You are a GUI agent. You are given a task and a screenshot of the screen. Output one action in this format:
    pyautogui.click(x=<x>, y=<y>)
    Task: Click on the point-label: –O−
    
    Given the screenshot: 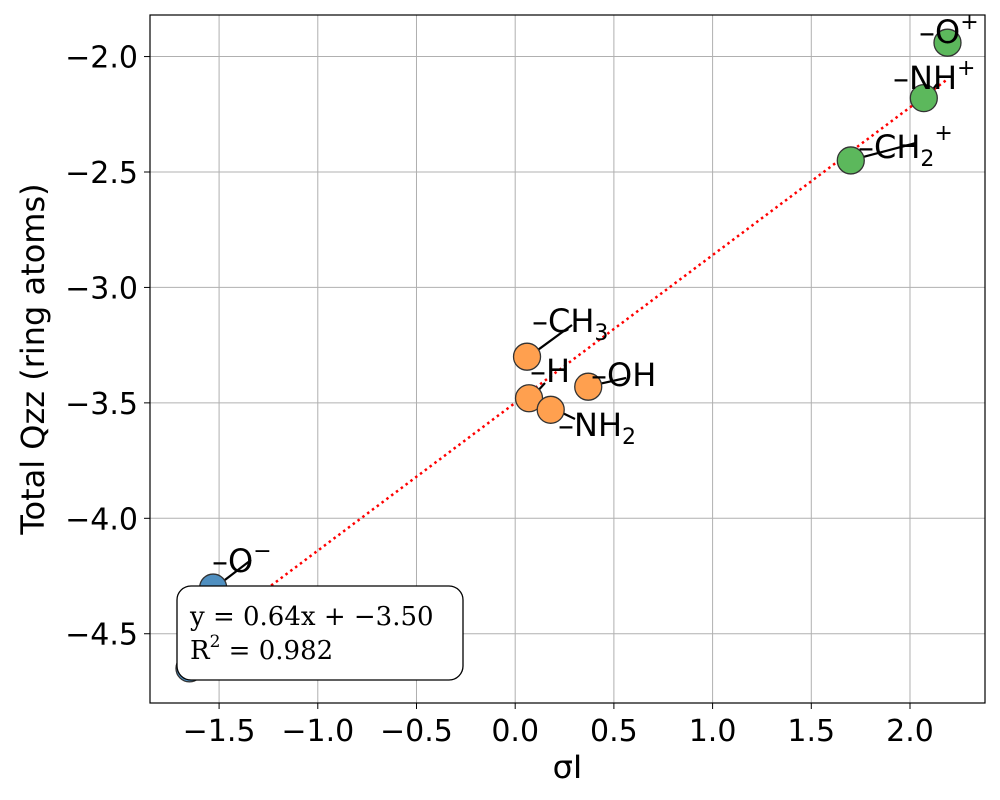 What is the action you would take?
    pyautogui.click(x=242, y=559)
    